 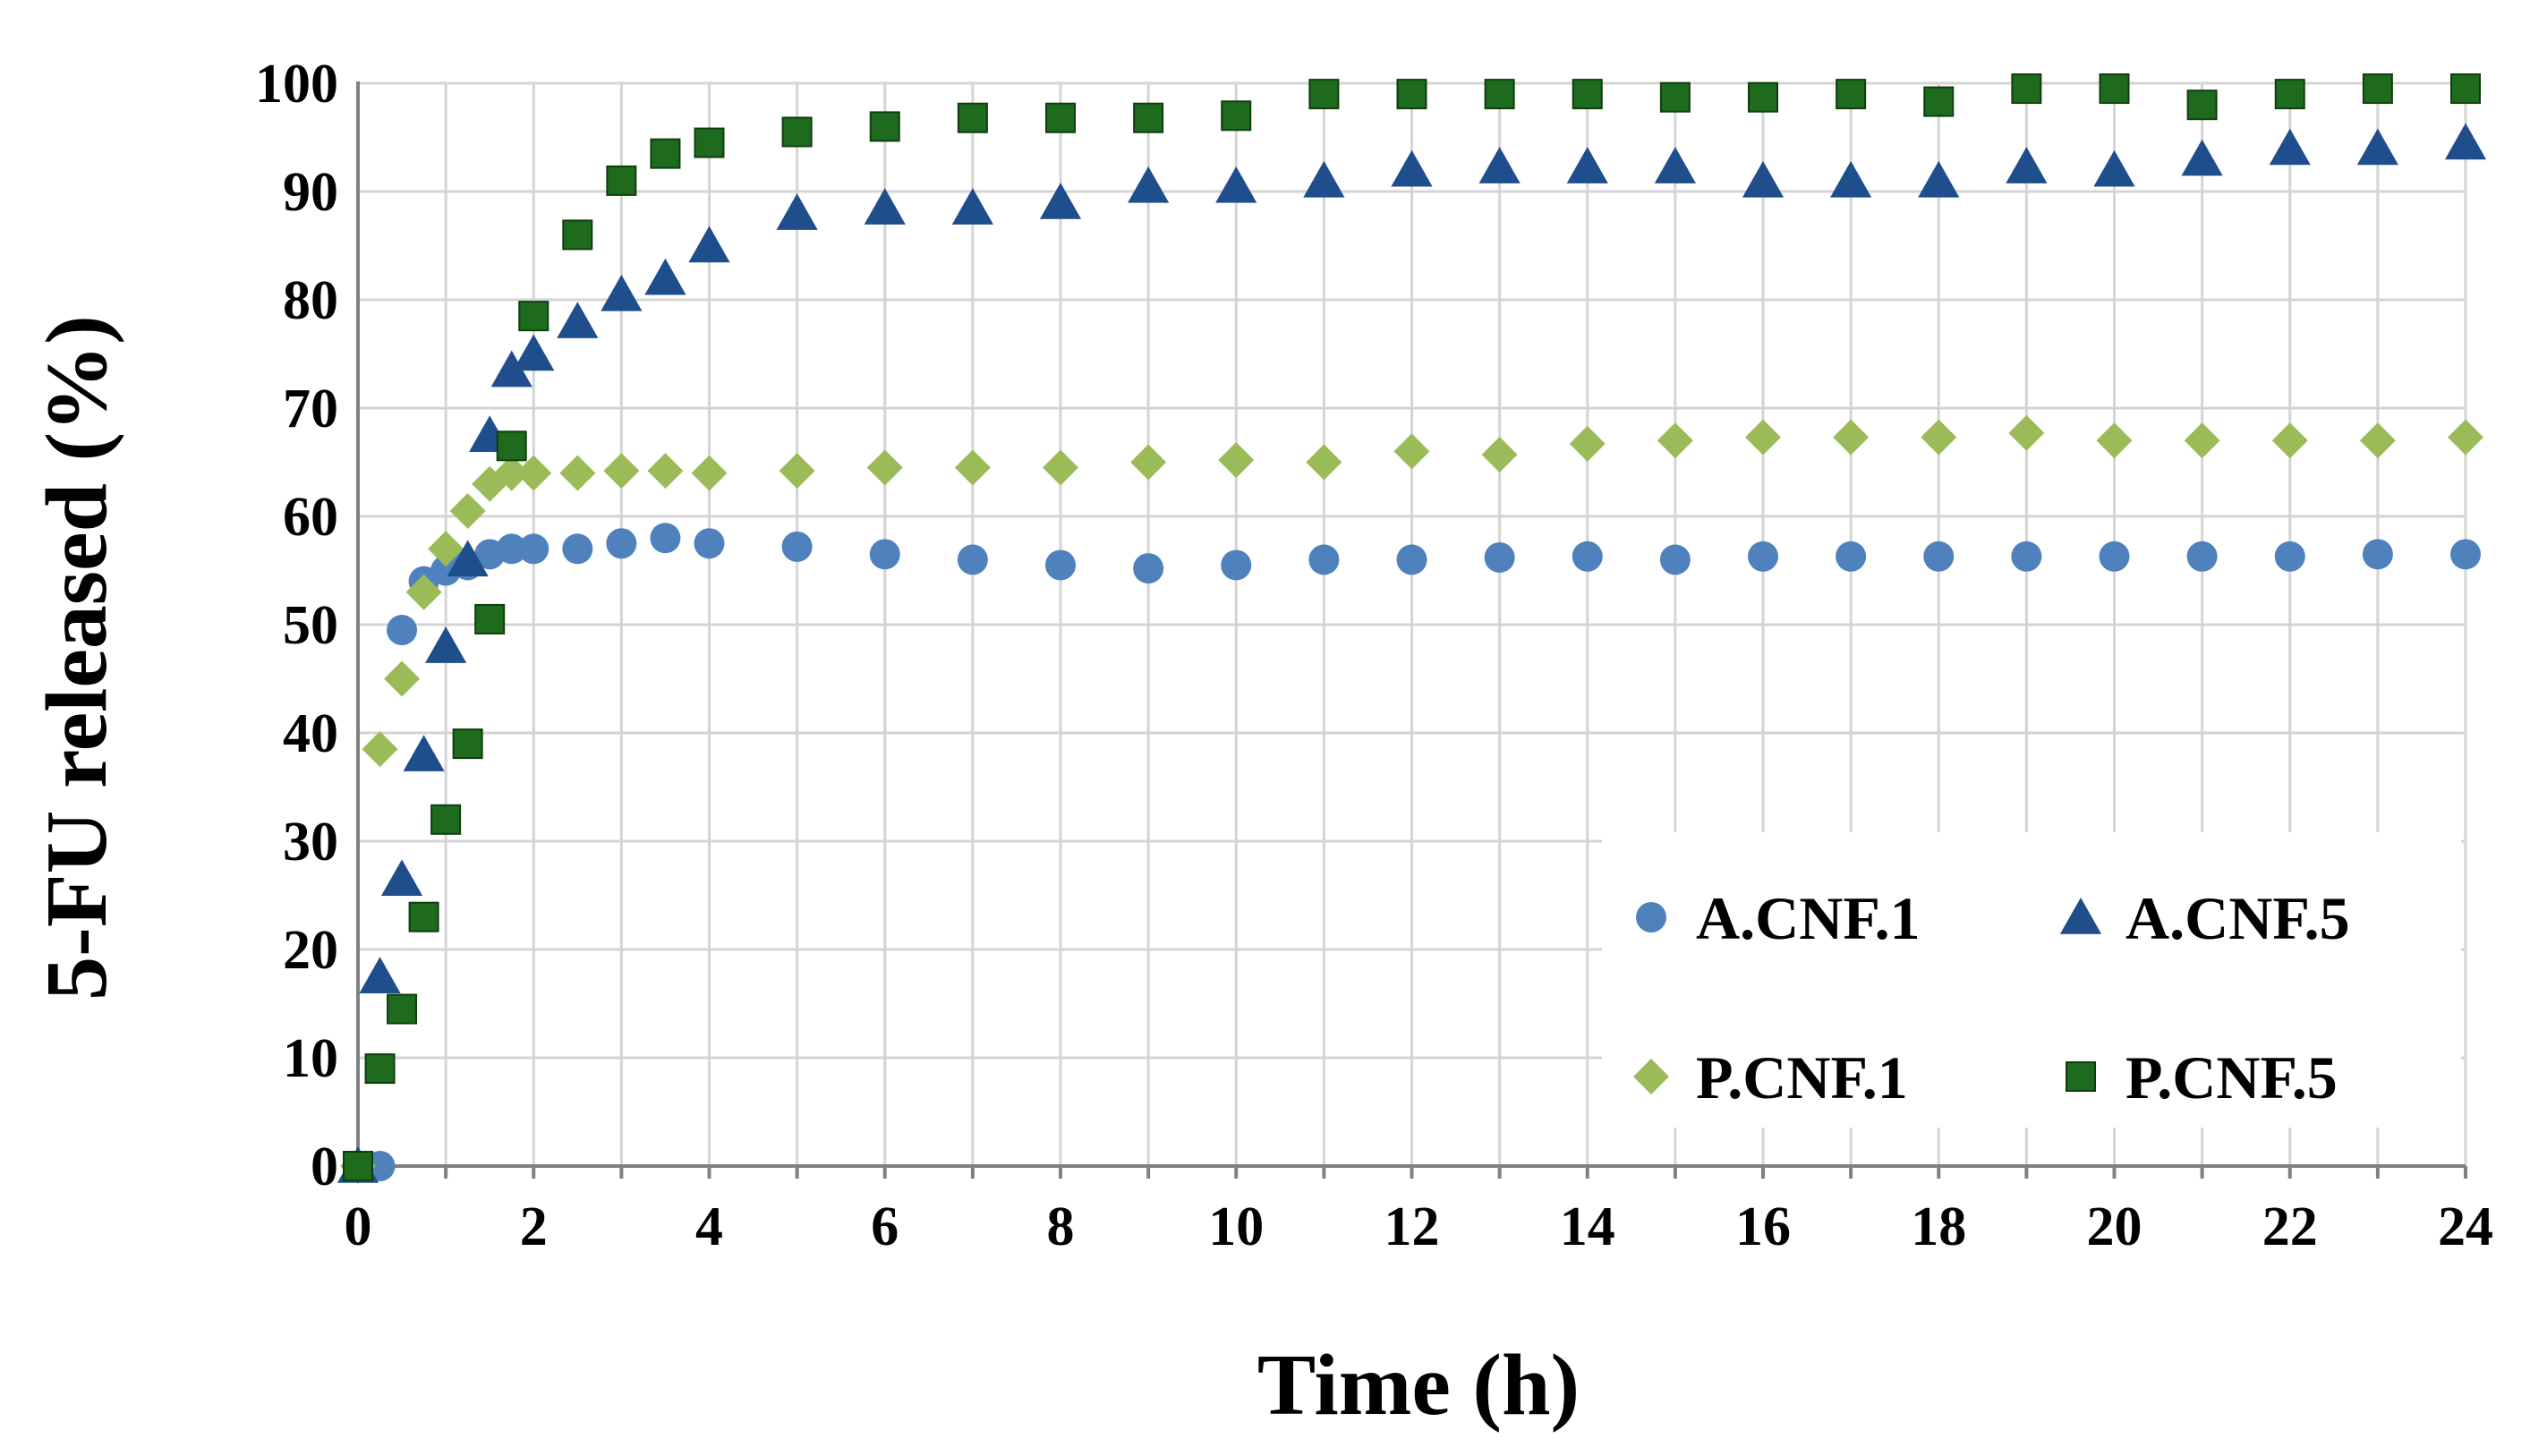 What do you see at coordinates (358, 1226) in the screenshot?
I see `x-tick-label: 0` at bounding box center [358, 1226].